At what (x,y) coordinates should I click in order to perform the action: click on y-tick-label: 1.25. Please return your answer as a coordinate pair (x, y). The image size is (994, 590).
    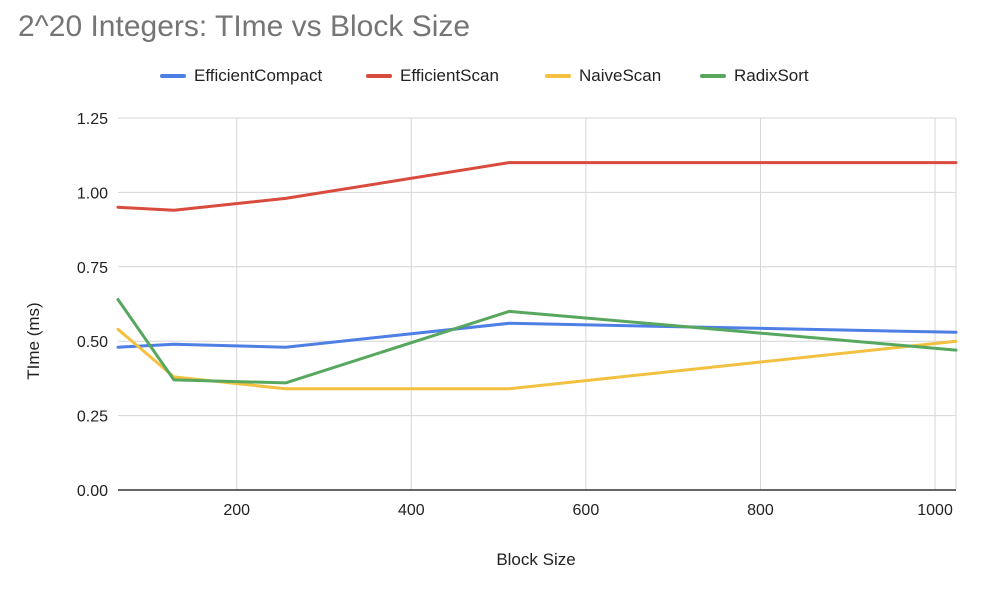
    Looking at the image, I should click on (92, 119).